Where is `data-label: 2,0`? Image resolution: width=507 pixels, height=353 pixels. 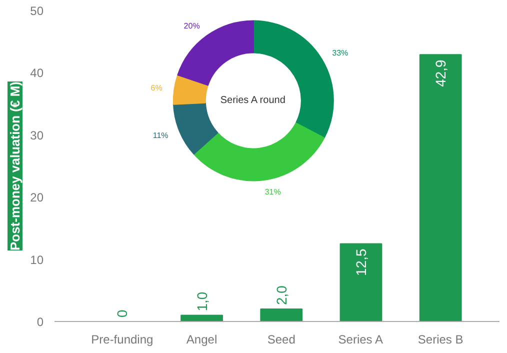
data-label: 2,0 is located at coordinates (281, 295).